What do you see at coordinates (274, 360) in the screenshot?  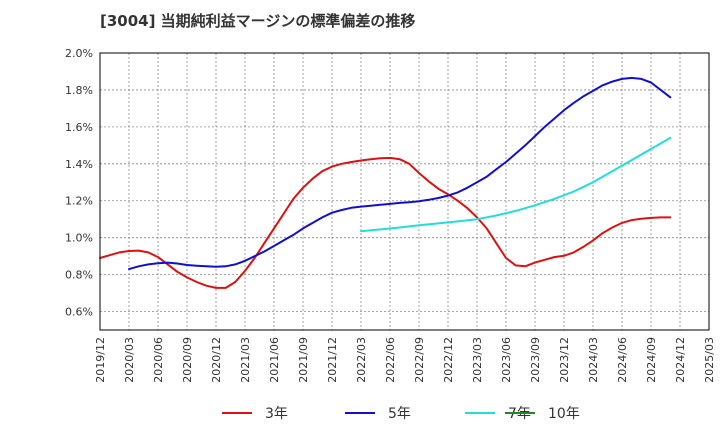 I see `x-tick-label: 2021/06` at bounding box center [274, 360].